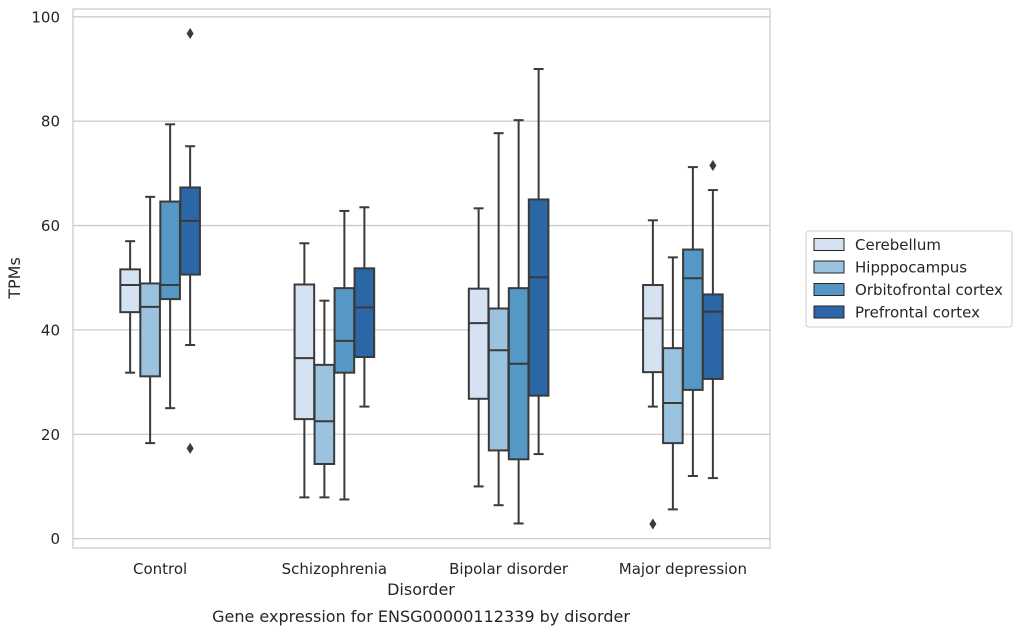 Image resolution: width=1023 pixels, height=634 pixels. What do you see at coordinates (50, 122) in the screenshot?
I see `y-tick-label: 80` at bounding box center [50, 122].